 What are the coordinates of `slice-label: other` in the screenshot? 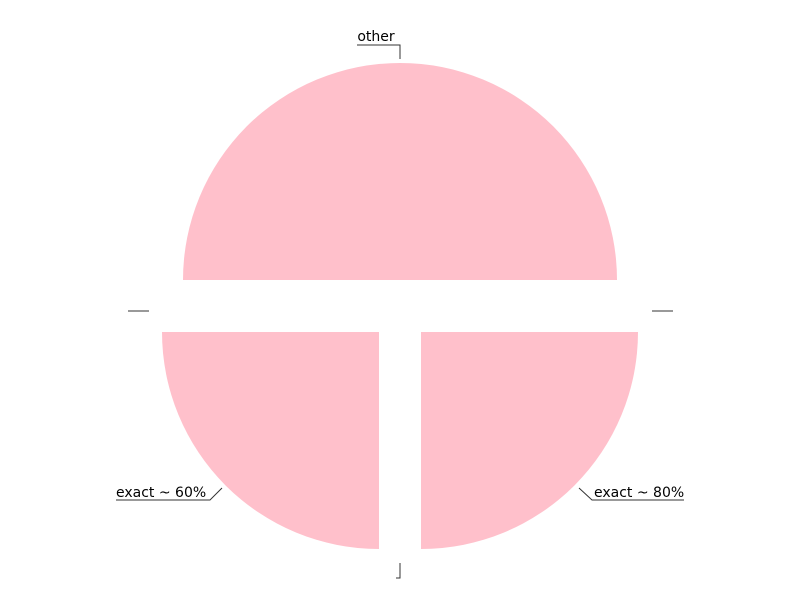 It's located at (376, 37).